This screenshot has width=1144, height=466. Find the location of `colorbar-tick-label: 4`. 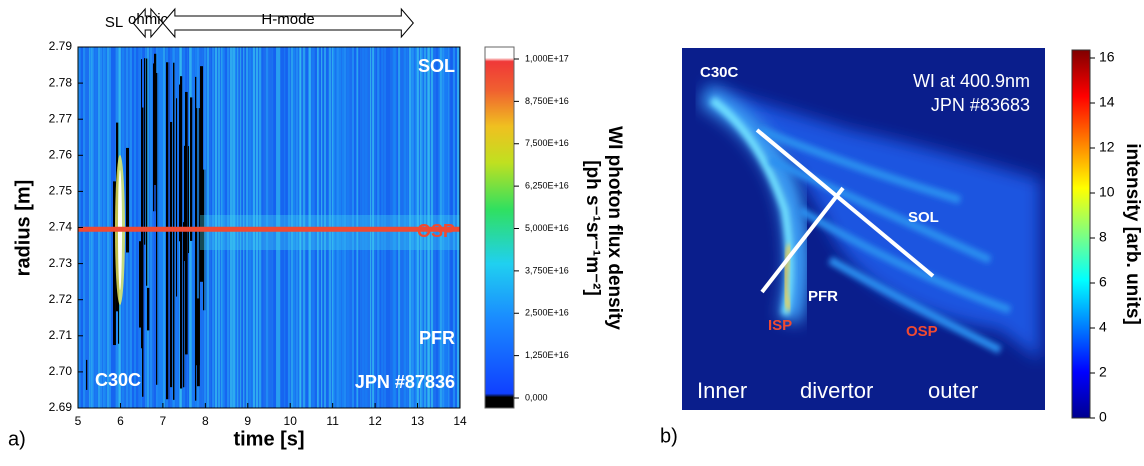

colorbar-tick-label: 4 is located at coordinates (1103, 327).